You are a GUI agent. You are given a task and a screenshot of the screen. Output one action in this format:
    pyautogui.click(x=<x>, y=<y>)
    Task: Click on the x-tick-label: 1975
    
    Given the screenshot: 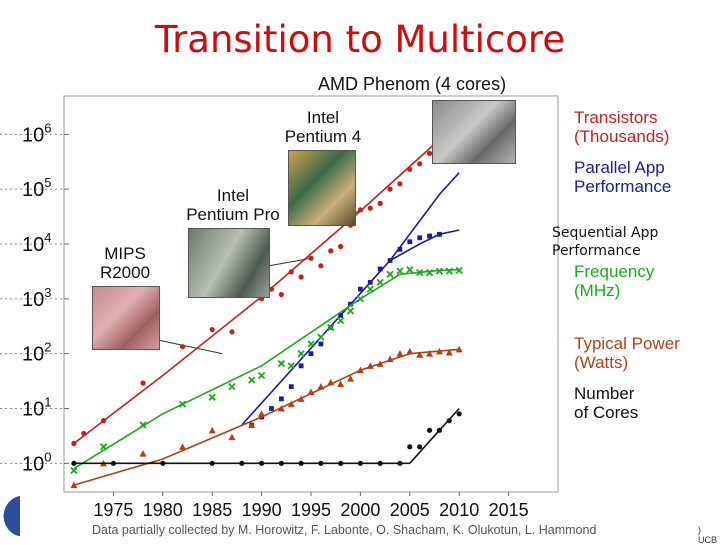 What is the action you would take?
    pyautogui.click(x=113, y=510)
    